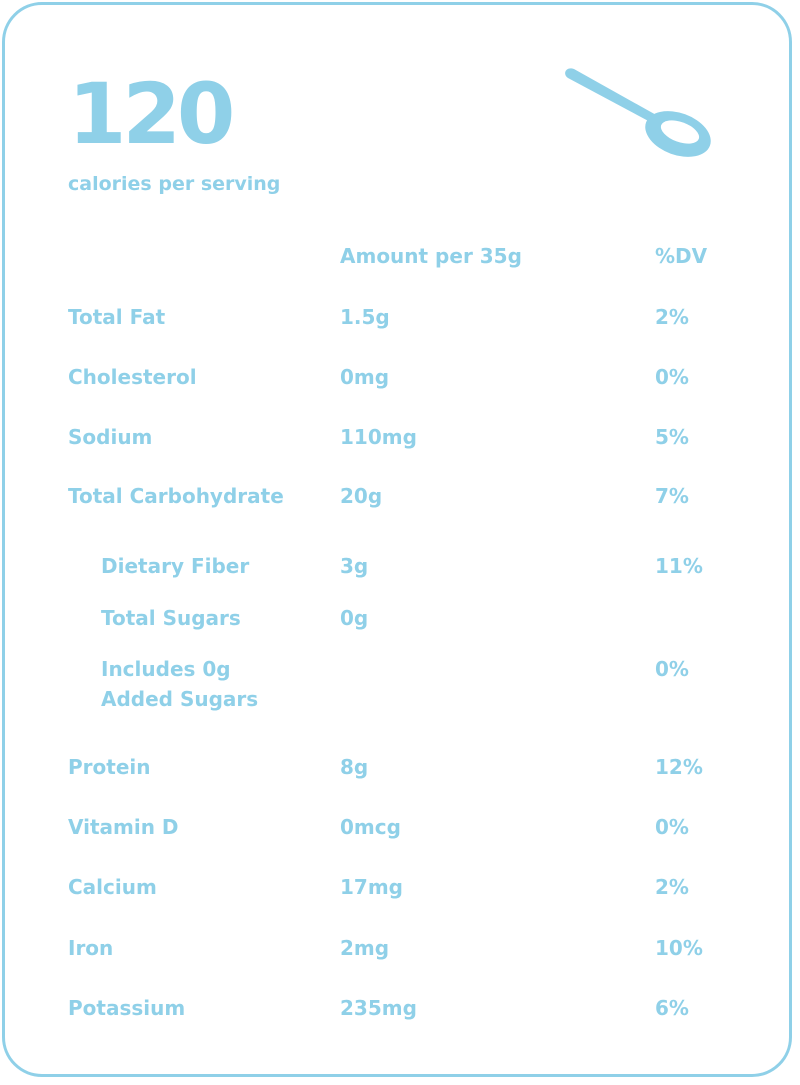 This screenshot has width=800, height=1085. Describe the element at coordinates (132, 377) in the screenshot. I see `nutrient-name: Cholesterol` at that location.